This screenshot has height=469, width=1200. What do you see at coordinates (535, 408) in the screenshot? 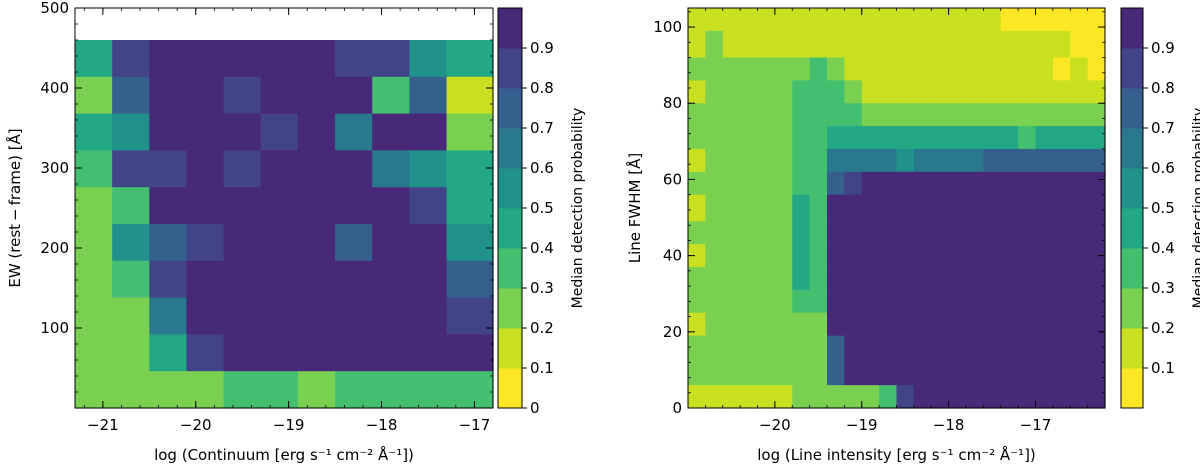
I see `colorbar-tick-label: 0` at bounding box center [535, 408].